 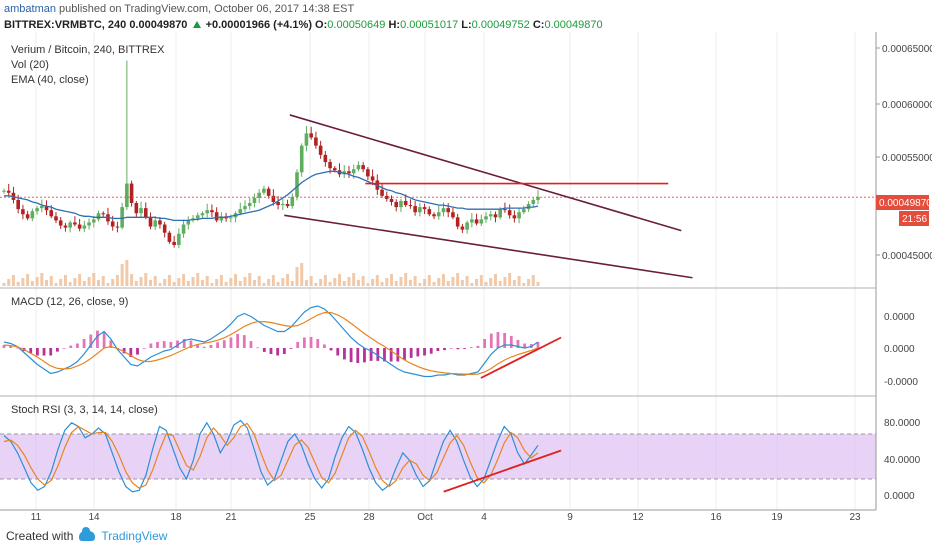 What do you see at coordinates (485, 173) in the screenshot?
I see `annotation-trendline` at bounding box center [485, 173].